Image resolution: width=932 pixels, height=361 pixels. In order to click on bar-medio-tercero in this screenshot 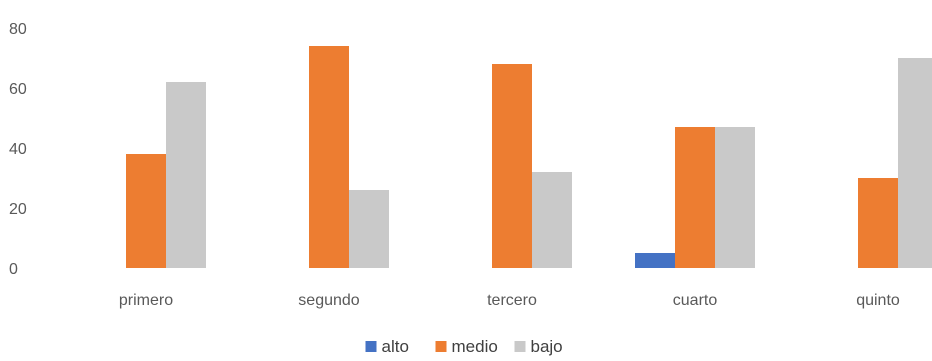, I will do `click(512, 166)`.